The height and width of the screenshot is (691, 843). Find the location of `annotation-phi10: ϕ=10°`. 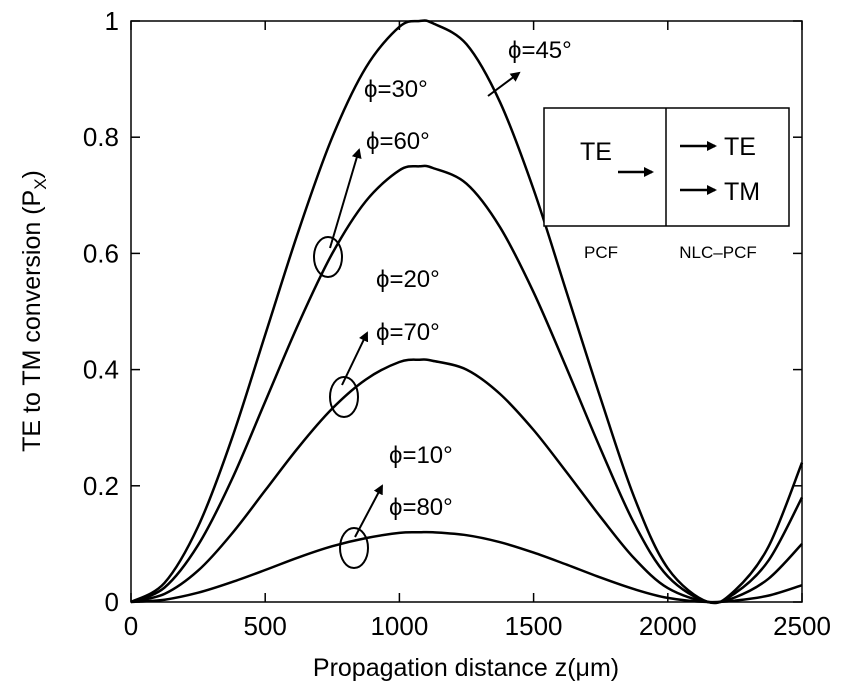

annotation-phi10: ϕ=10° is located at coordinates (421, 455).